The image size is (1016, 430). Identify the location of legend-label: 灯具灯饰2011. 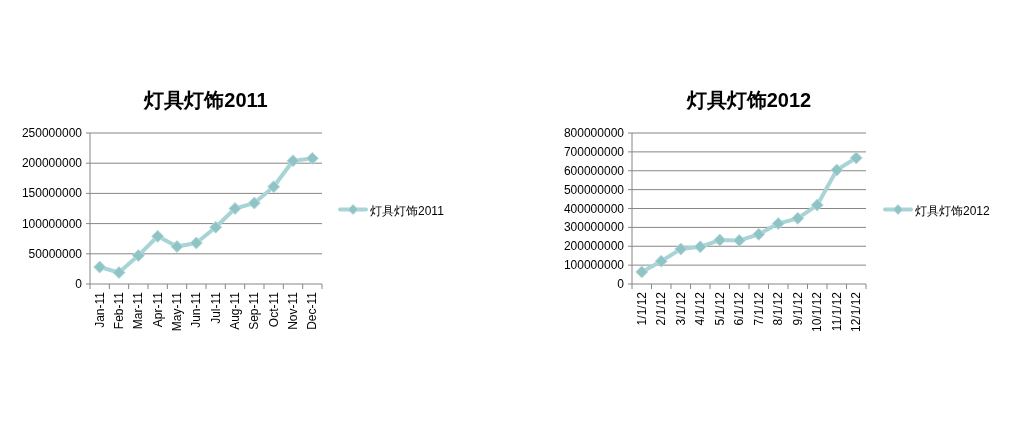
(407, 210).